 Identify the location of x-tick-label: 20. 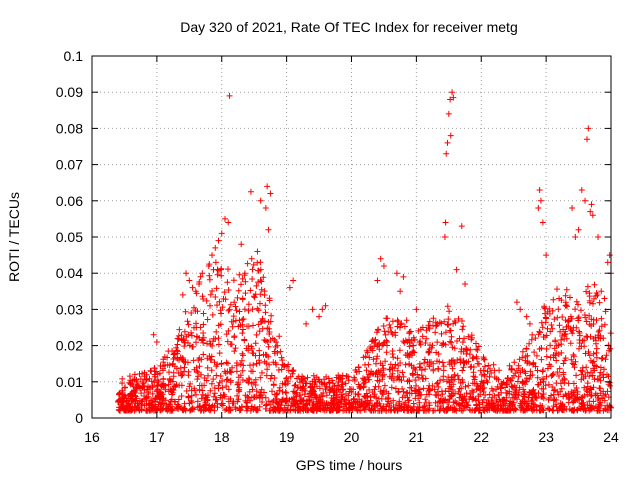
(352, 437).